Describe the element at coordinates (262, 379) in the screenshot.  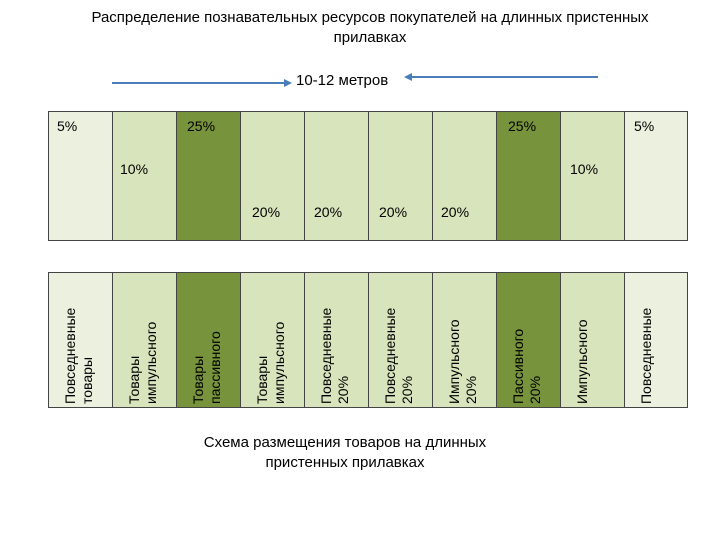
I see `lower-col-4-label-line-1: Товары` at that location.